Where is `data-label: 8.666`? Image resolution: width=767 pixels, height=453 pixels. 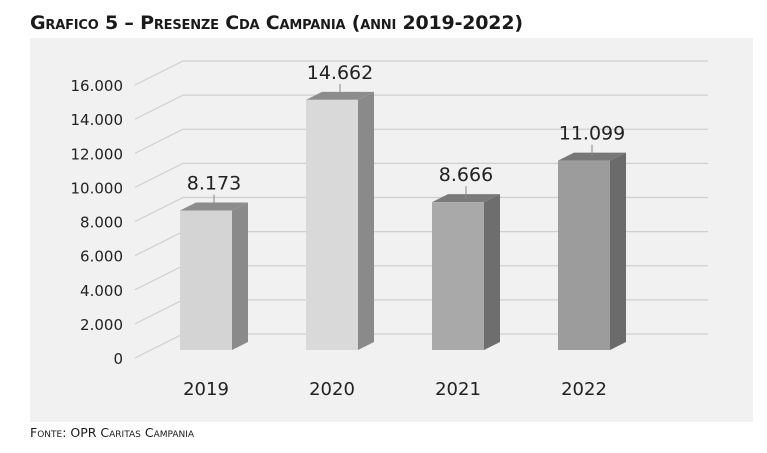
data-label: 8.666 is located at coordinates (466, 175).